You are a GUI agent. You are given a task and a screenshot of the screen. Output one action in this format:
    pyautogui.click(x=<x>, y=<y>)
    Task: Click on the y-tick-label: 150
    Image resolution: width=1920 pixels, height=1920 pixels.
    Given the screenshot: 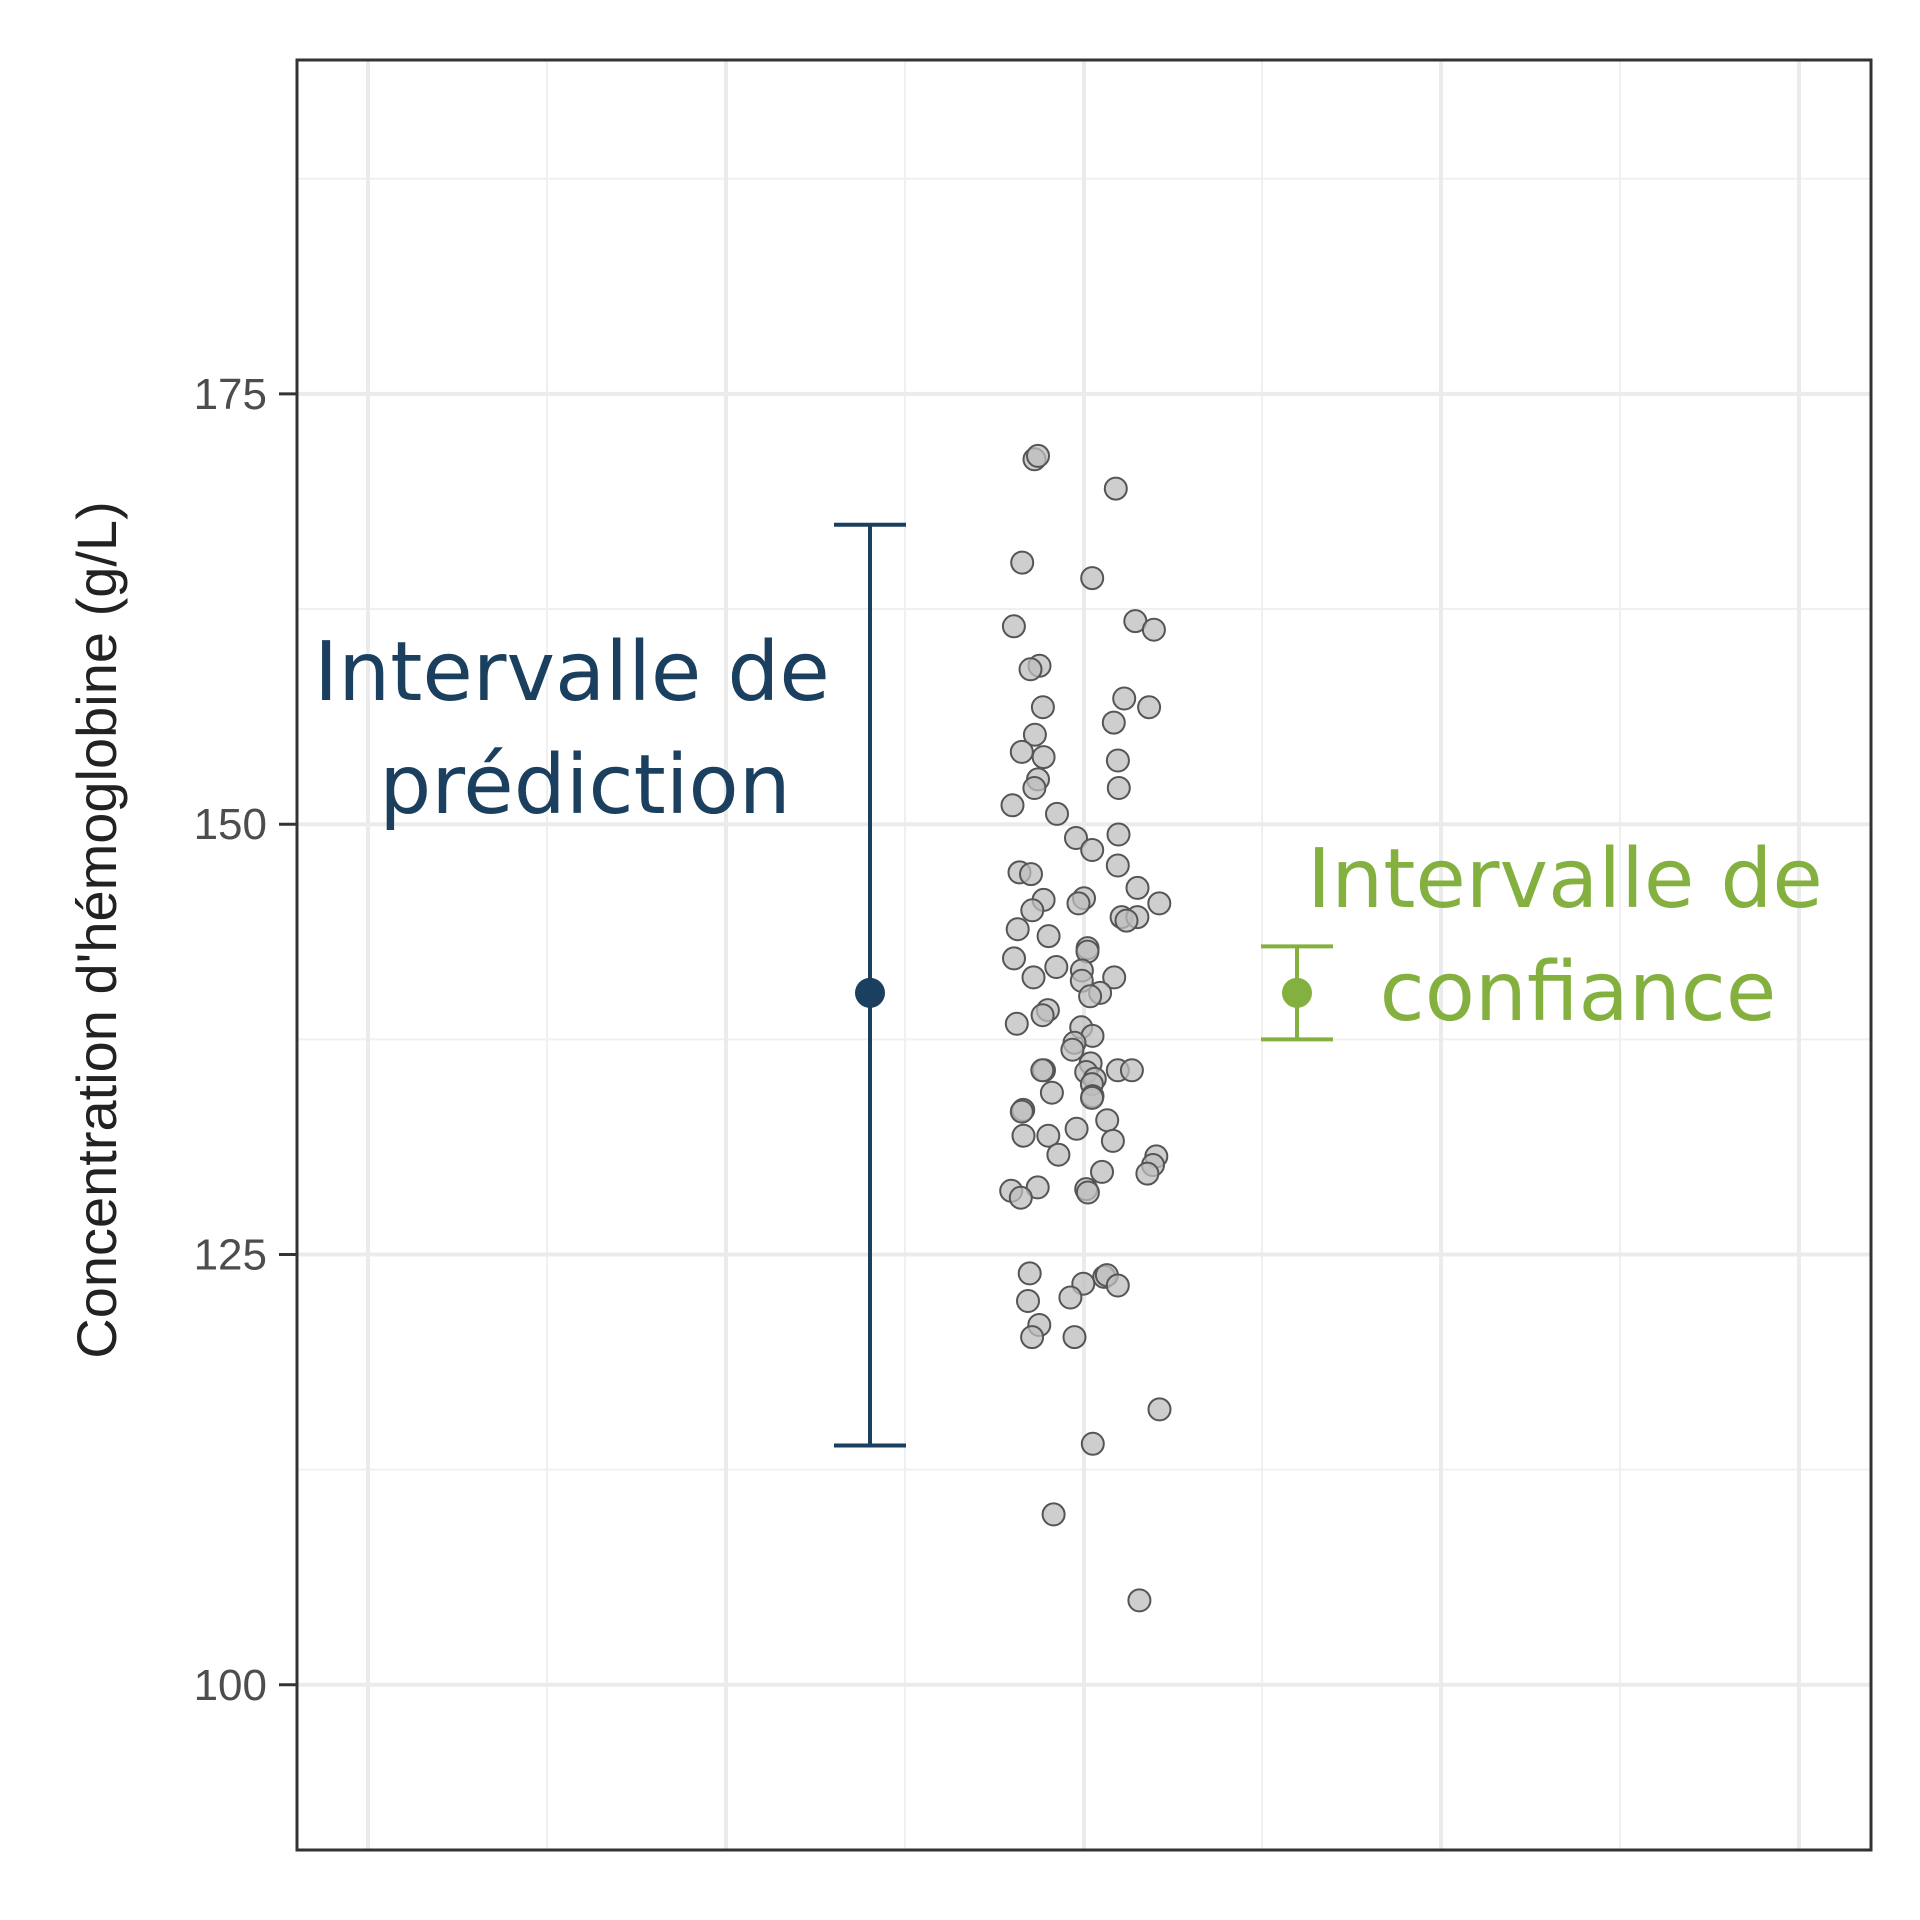 What is the action you would take?
    pyautogui.click(x=230, y=824)
    